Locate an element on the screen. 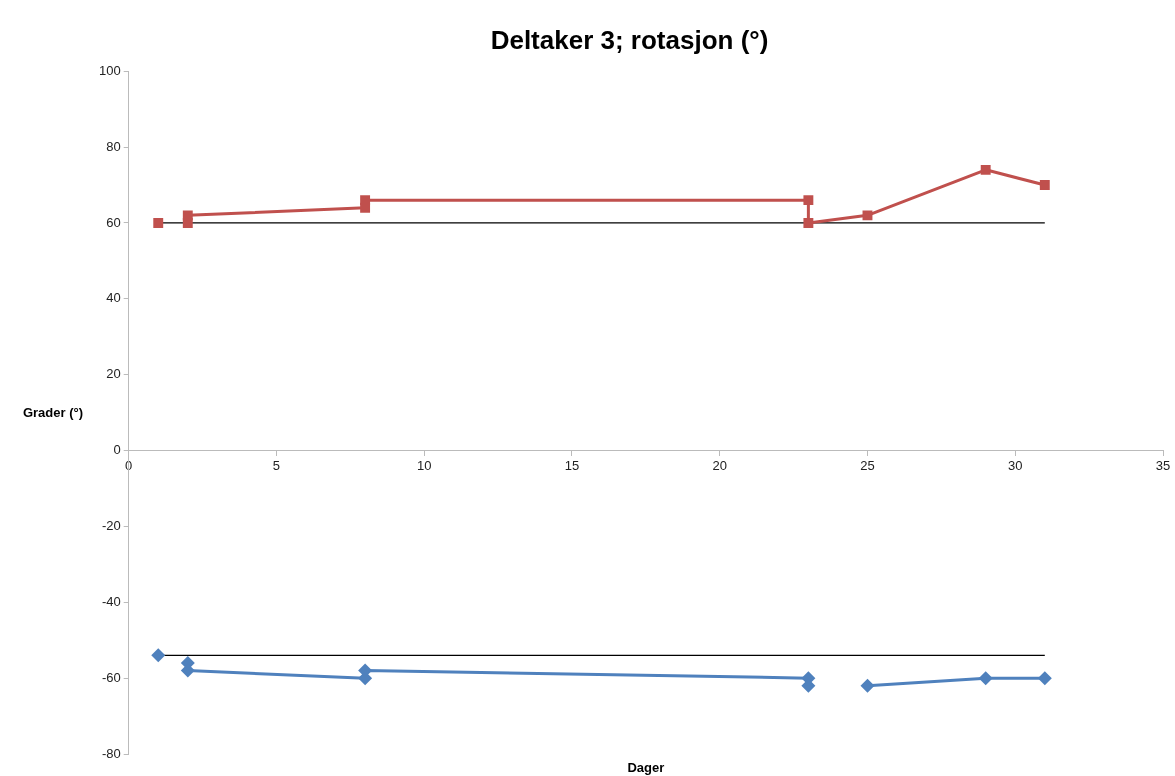  y-tick-label: -60 is located at coordinates (111, 677).